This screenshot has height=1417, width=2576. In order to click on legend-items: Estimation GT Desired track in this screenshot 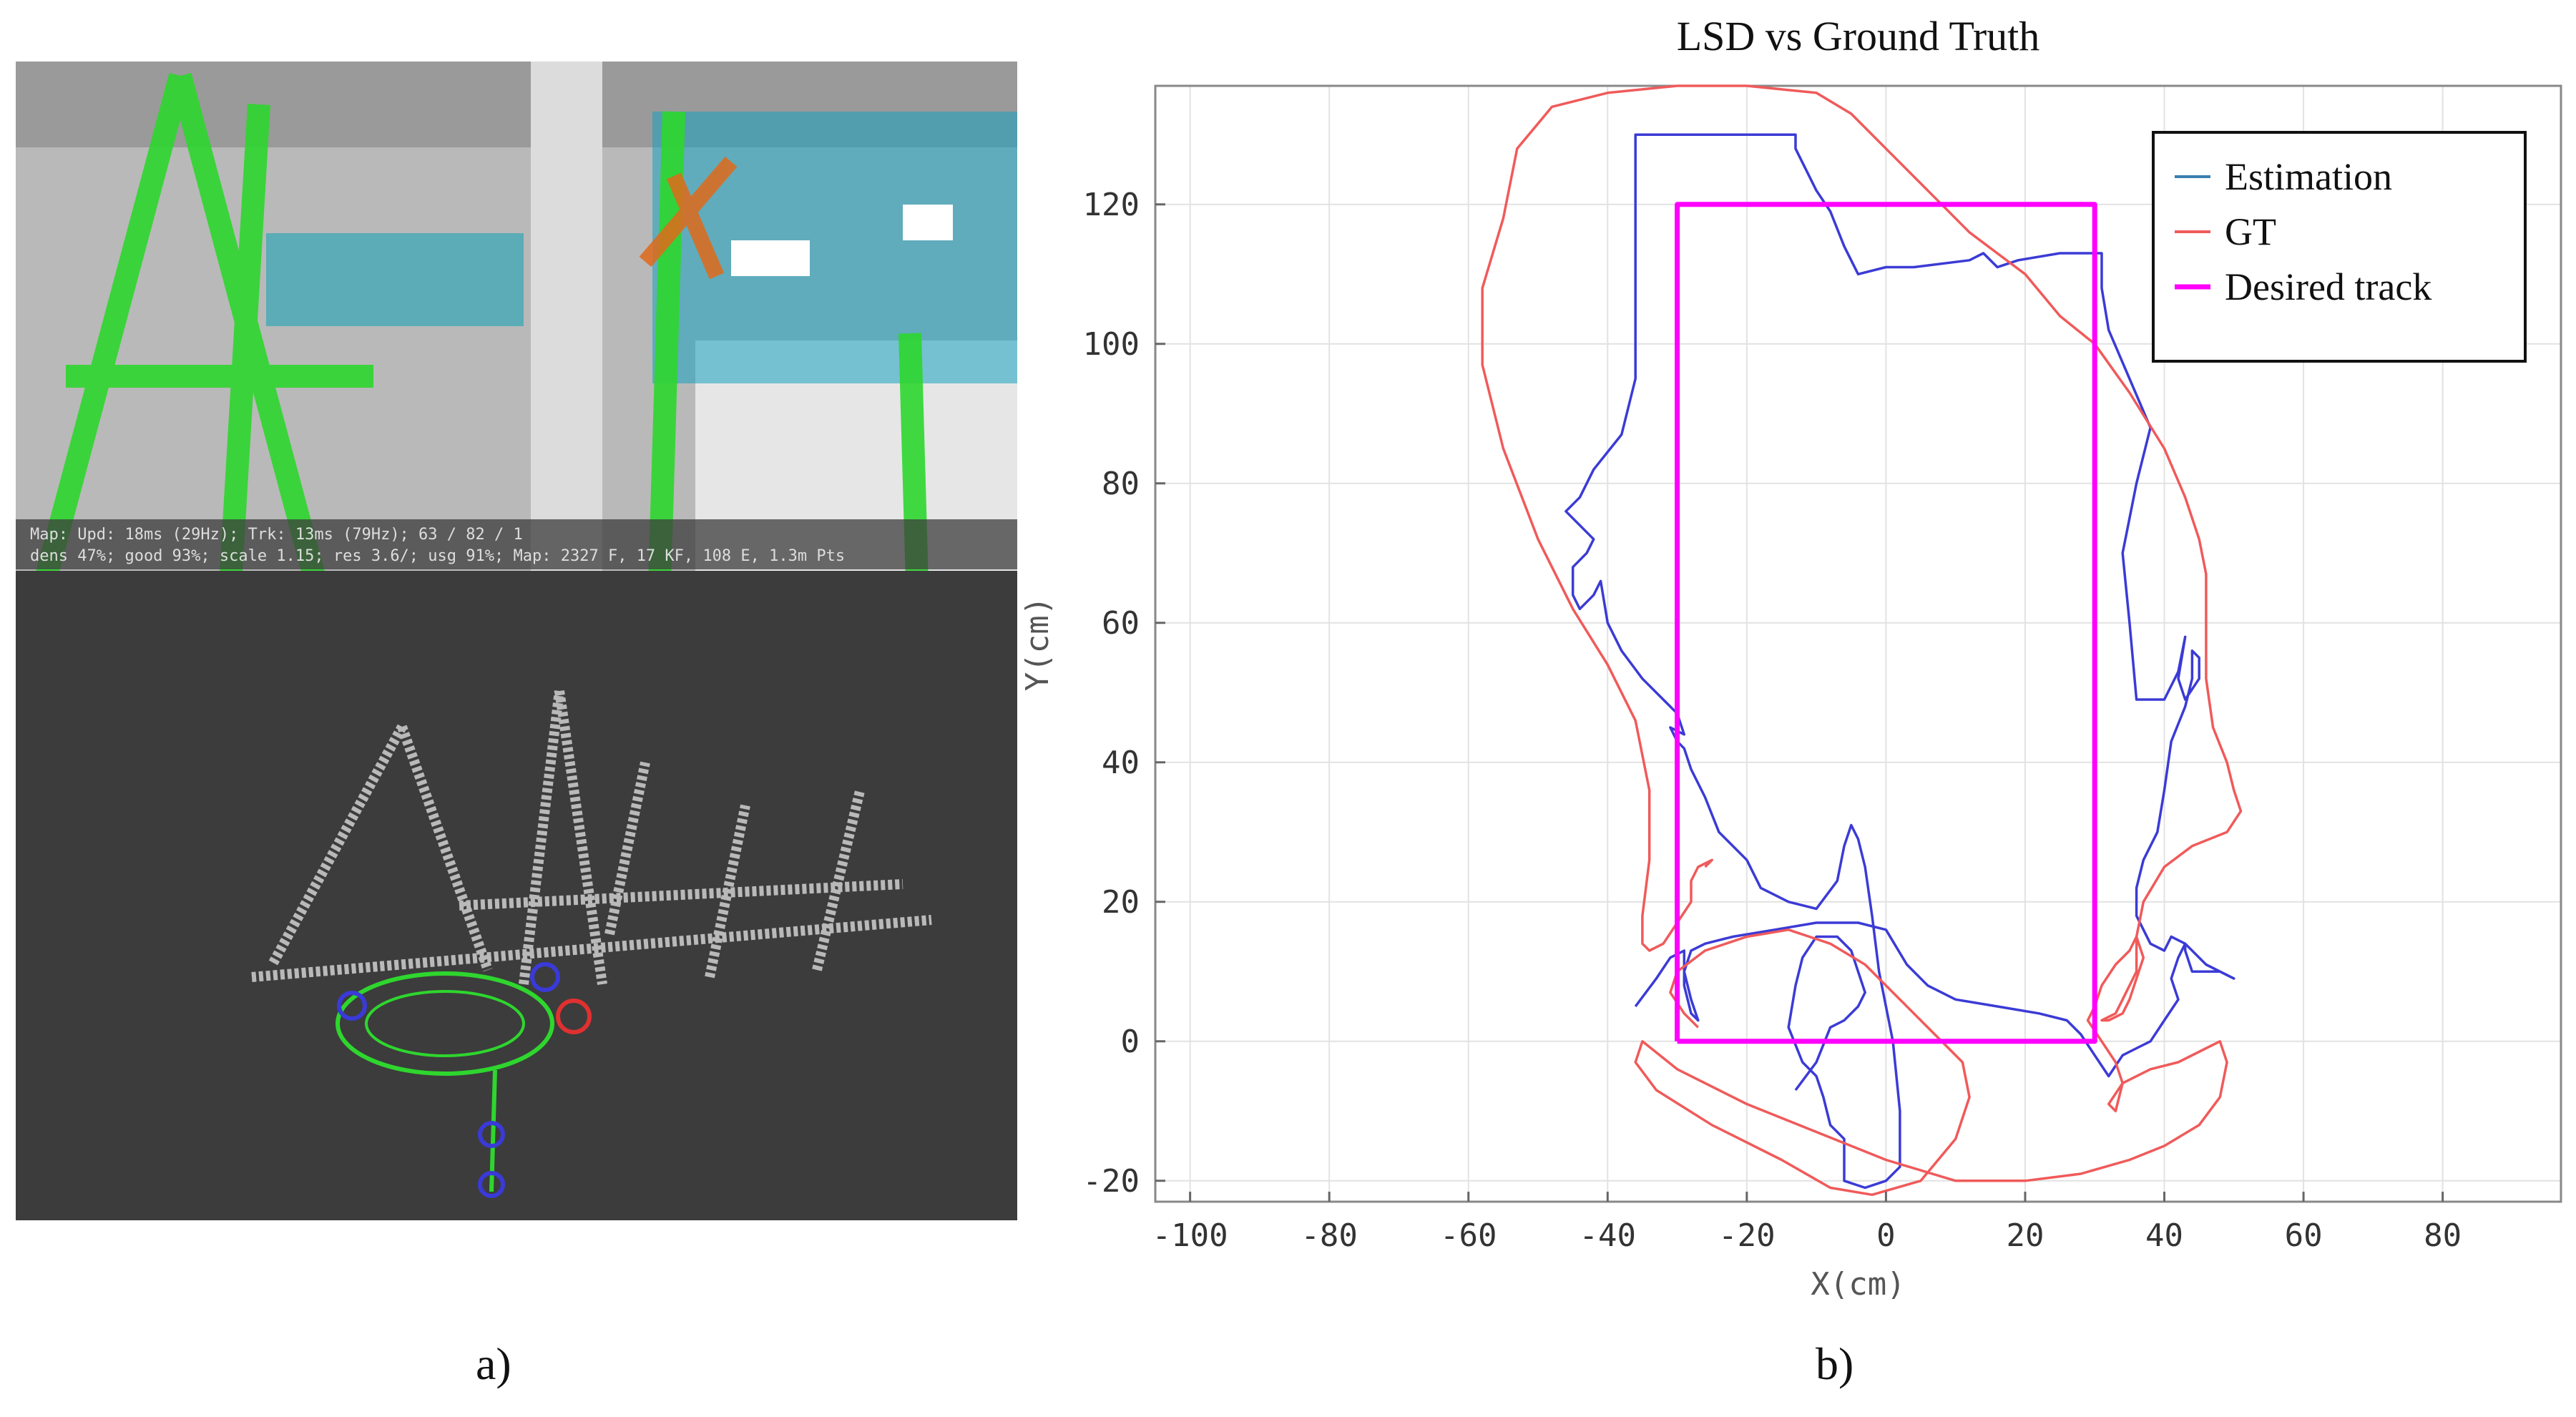, I will do `click(2303, 232)`.